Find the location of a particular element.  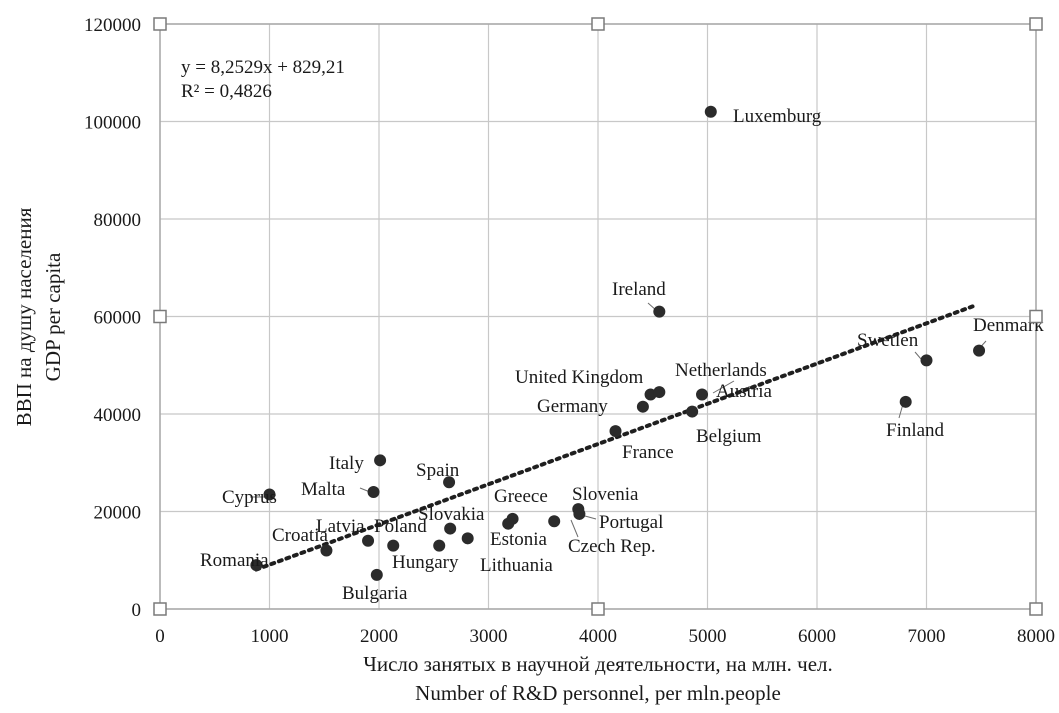

data-point-label: Slovenia is located at coordinates (605, 494).